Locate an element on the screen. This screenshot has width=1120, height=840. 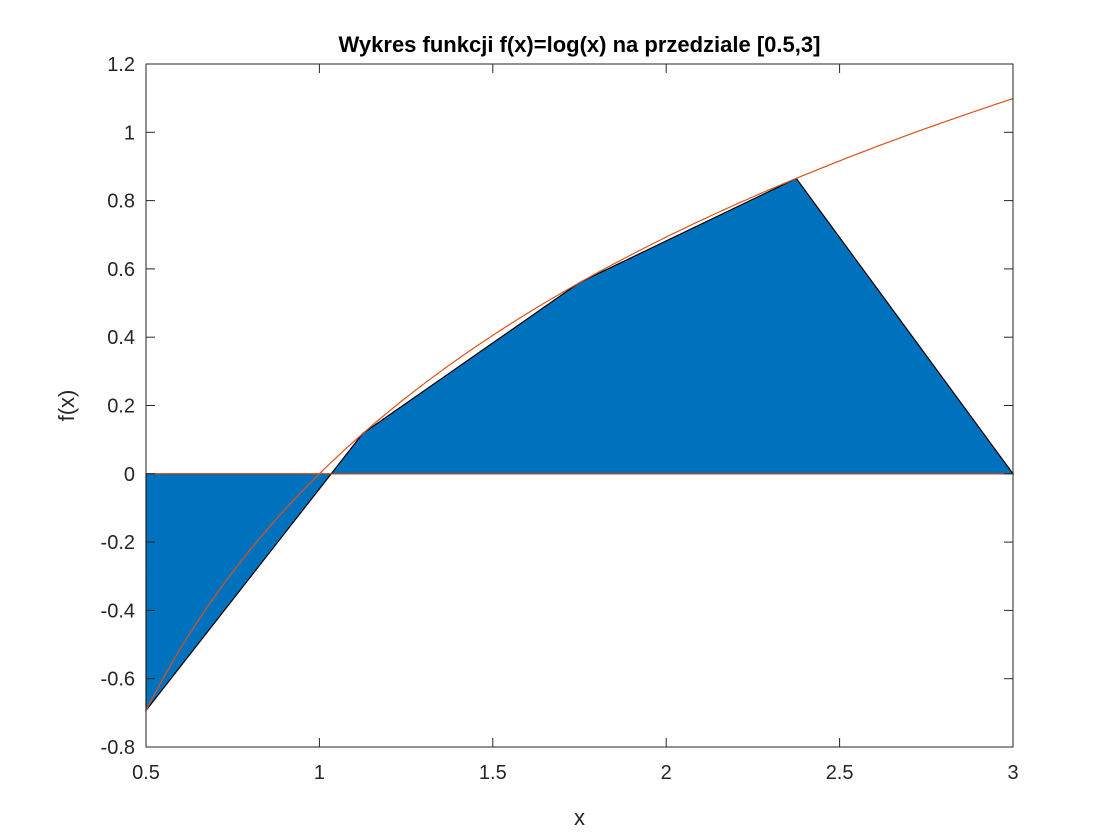
x-tick-label: 2.5 is located at coordinates (840, 773).